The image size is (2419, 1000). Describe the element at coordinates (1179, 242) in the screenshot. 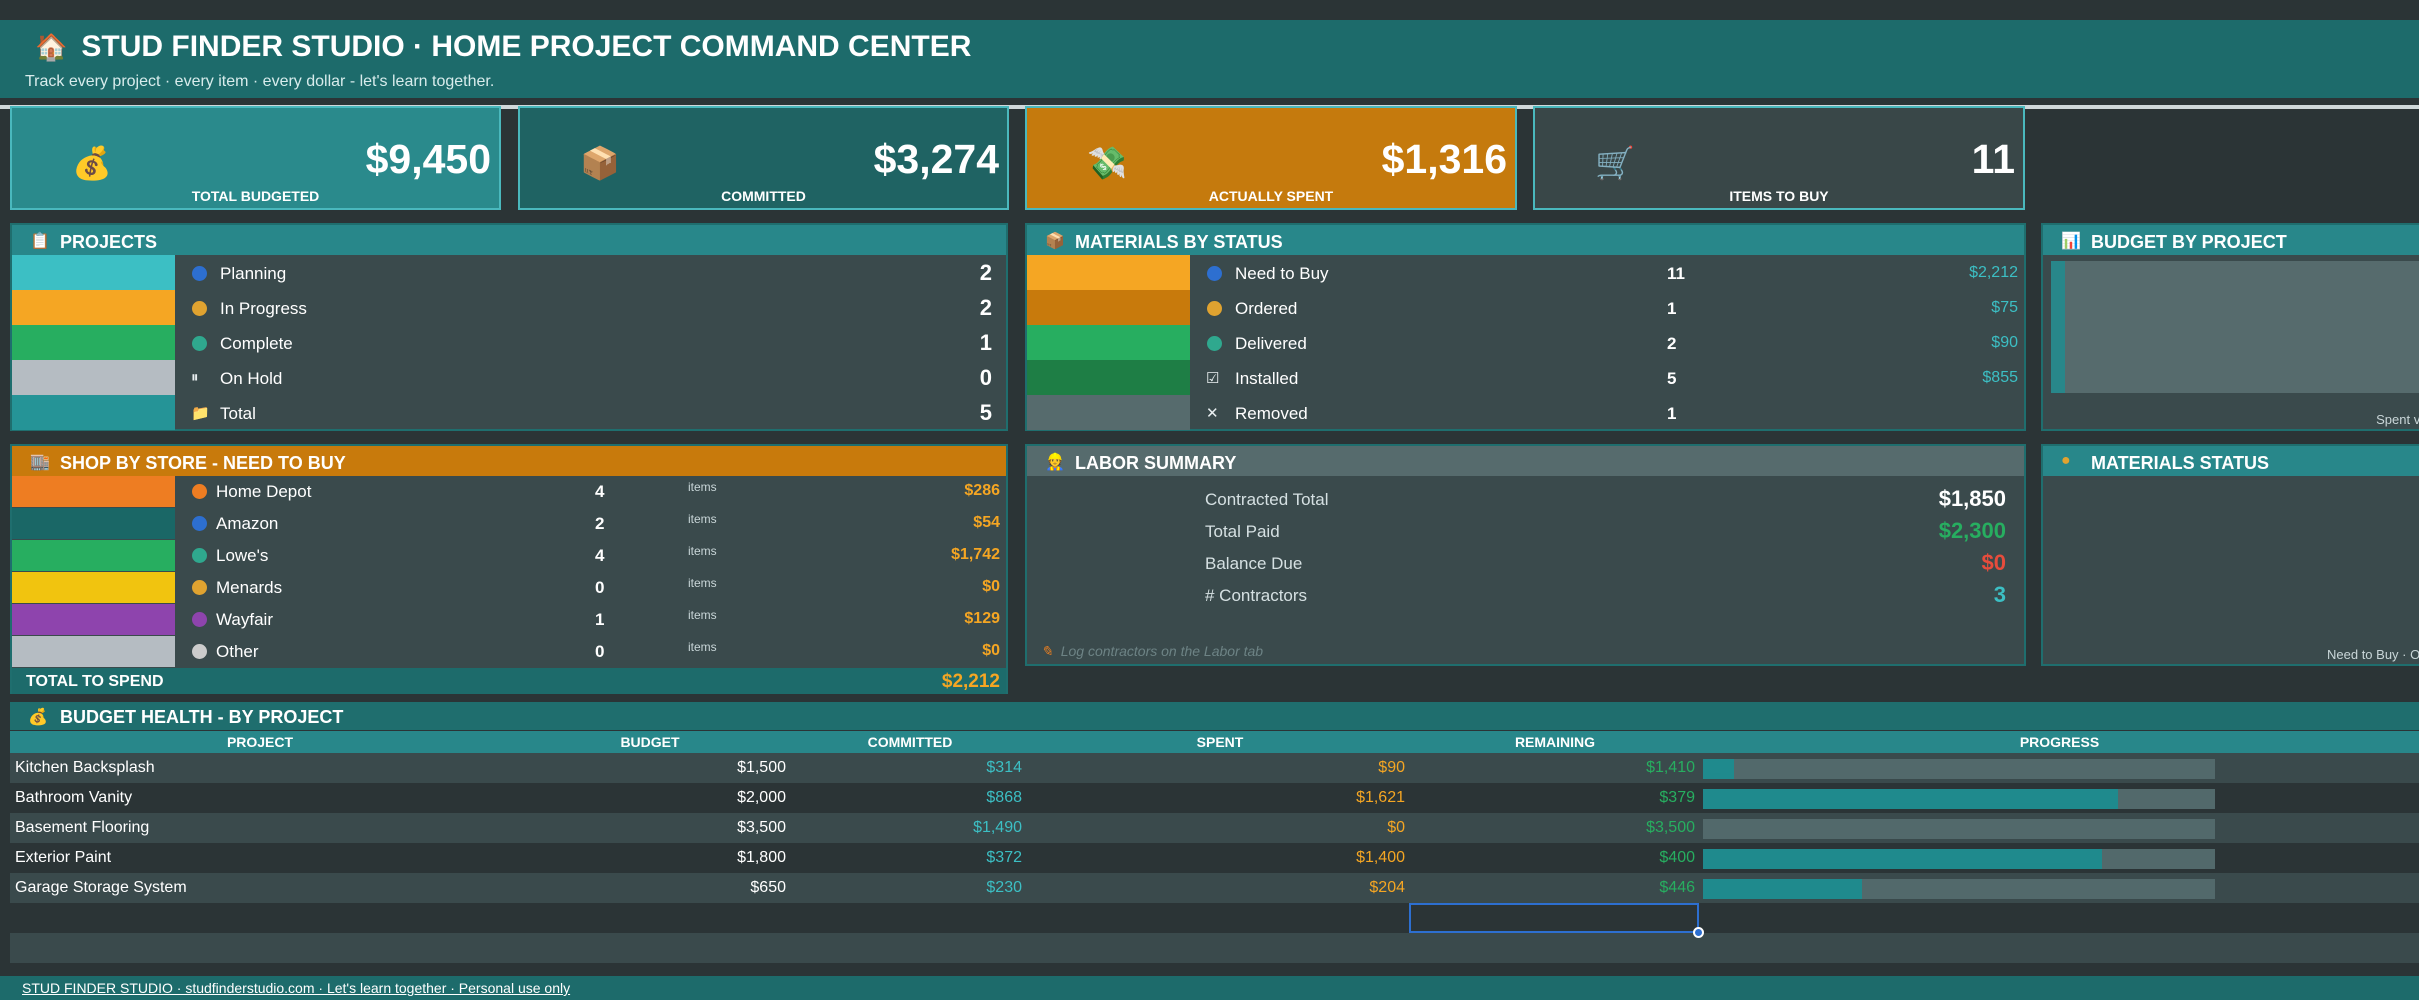

I see `materials-title-text: MATERIALS BY STATUS` at that location.